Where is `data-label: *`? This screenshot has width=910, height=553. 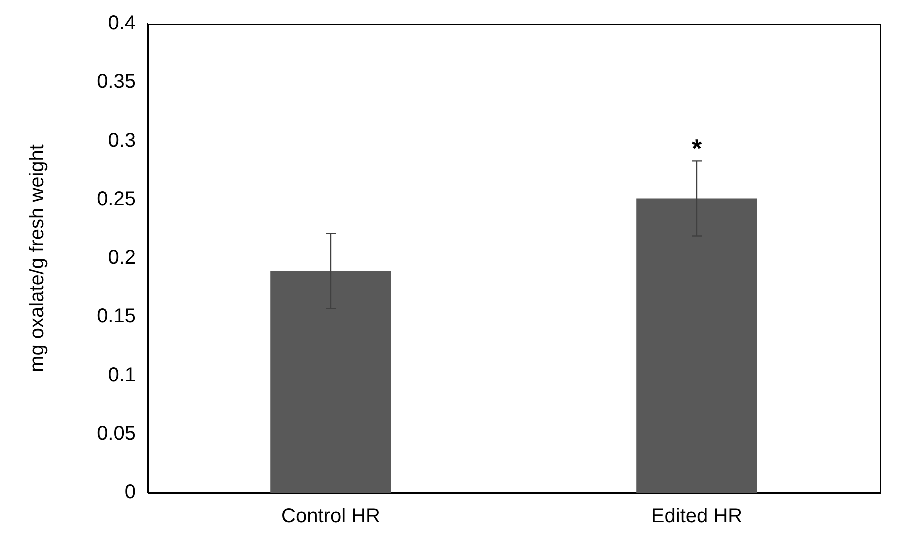 data-label: * is located at coordinates (697, 148).